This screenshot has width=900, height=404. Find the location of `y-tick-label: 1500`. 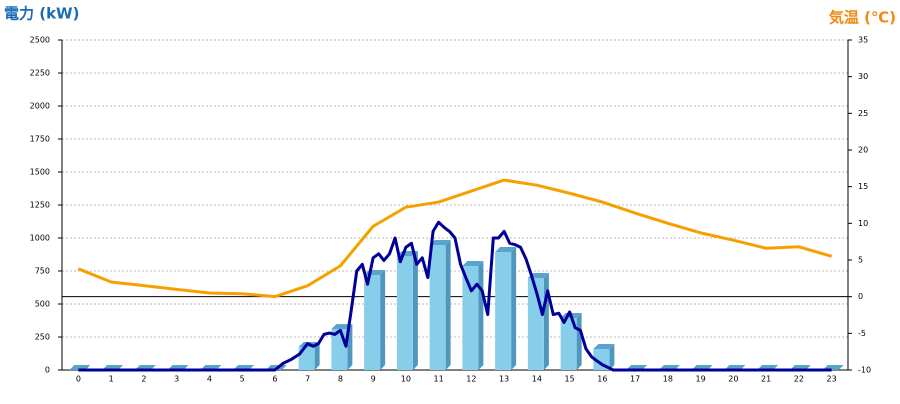

y-tick-label: 1500 is located at coordinates (40, 172).